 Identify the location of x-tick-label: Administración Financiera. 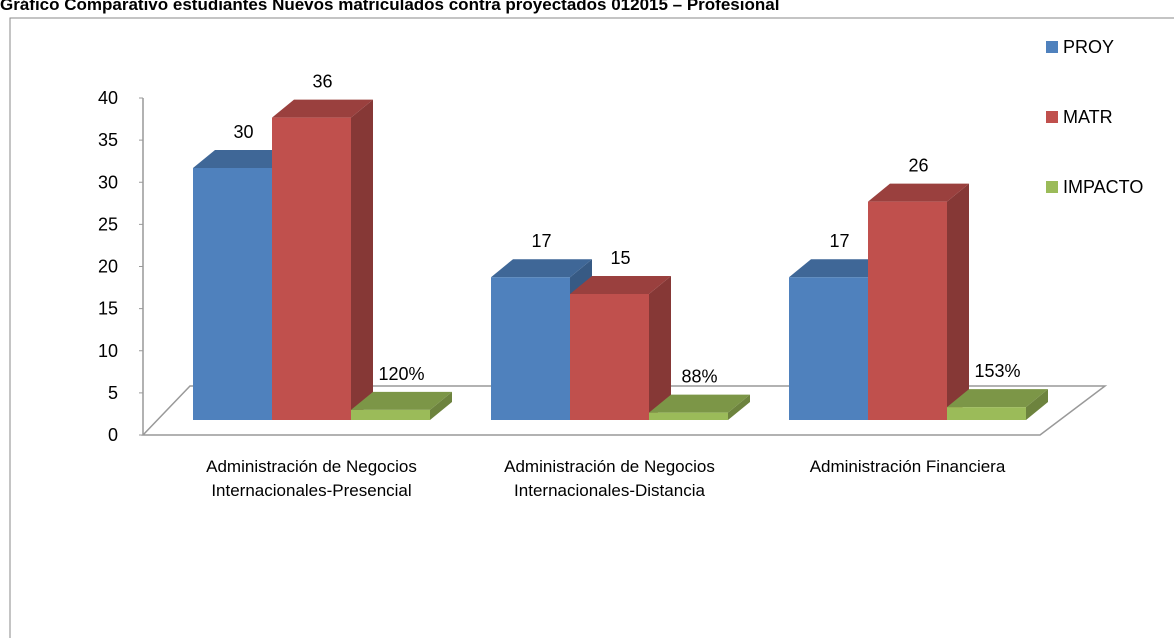
(907, 466).